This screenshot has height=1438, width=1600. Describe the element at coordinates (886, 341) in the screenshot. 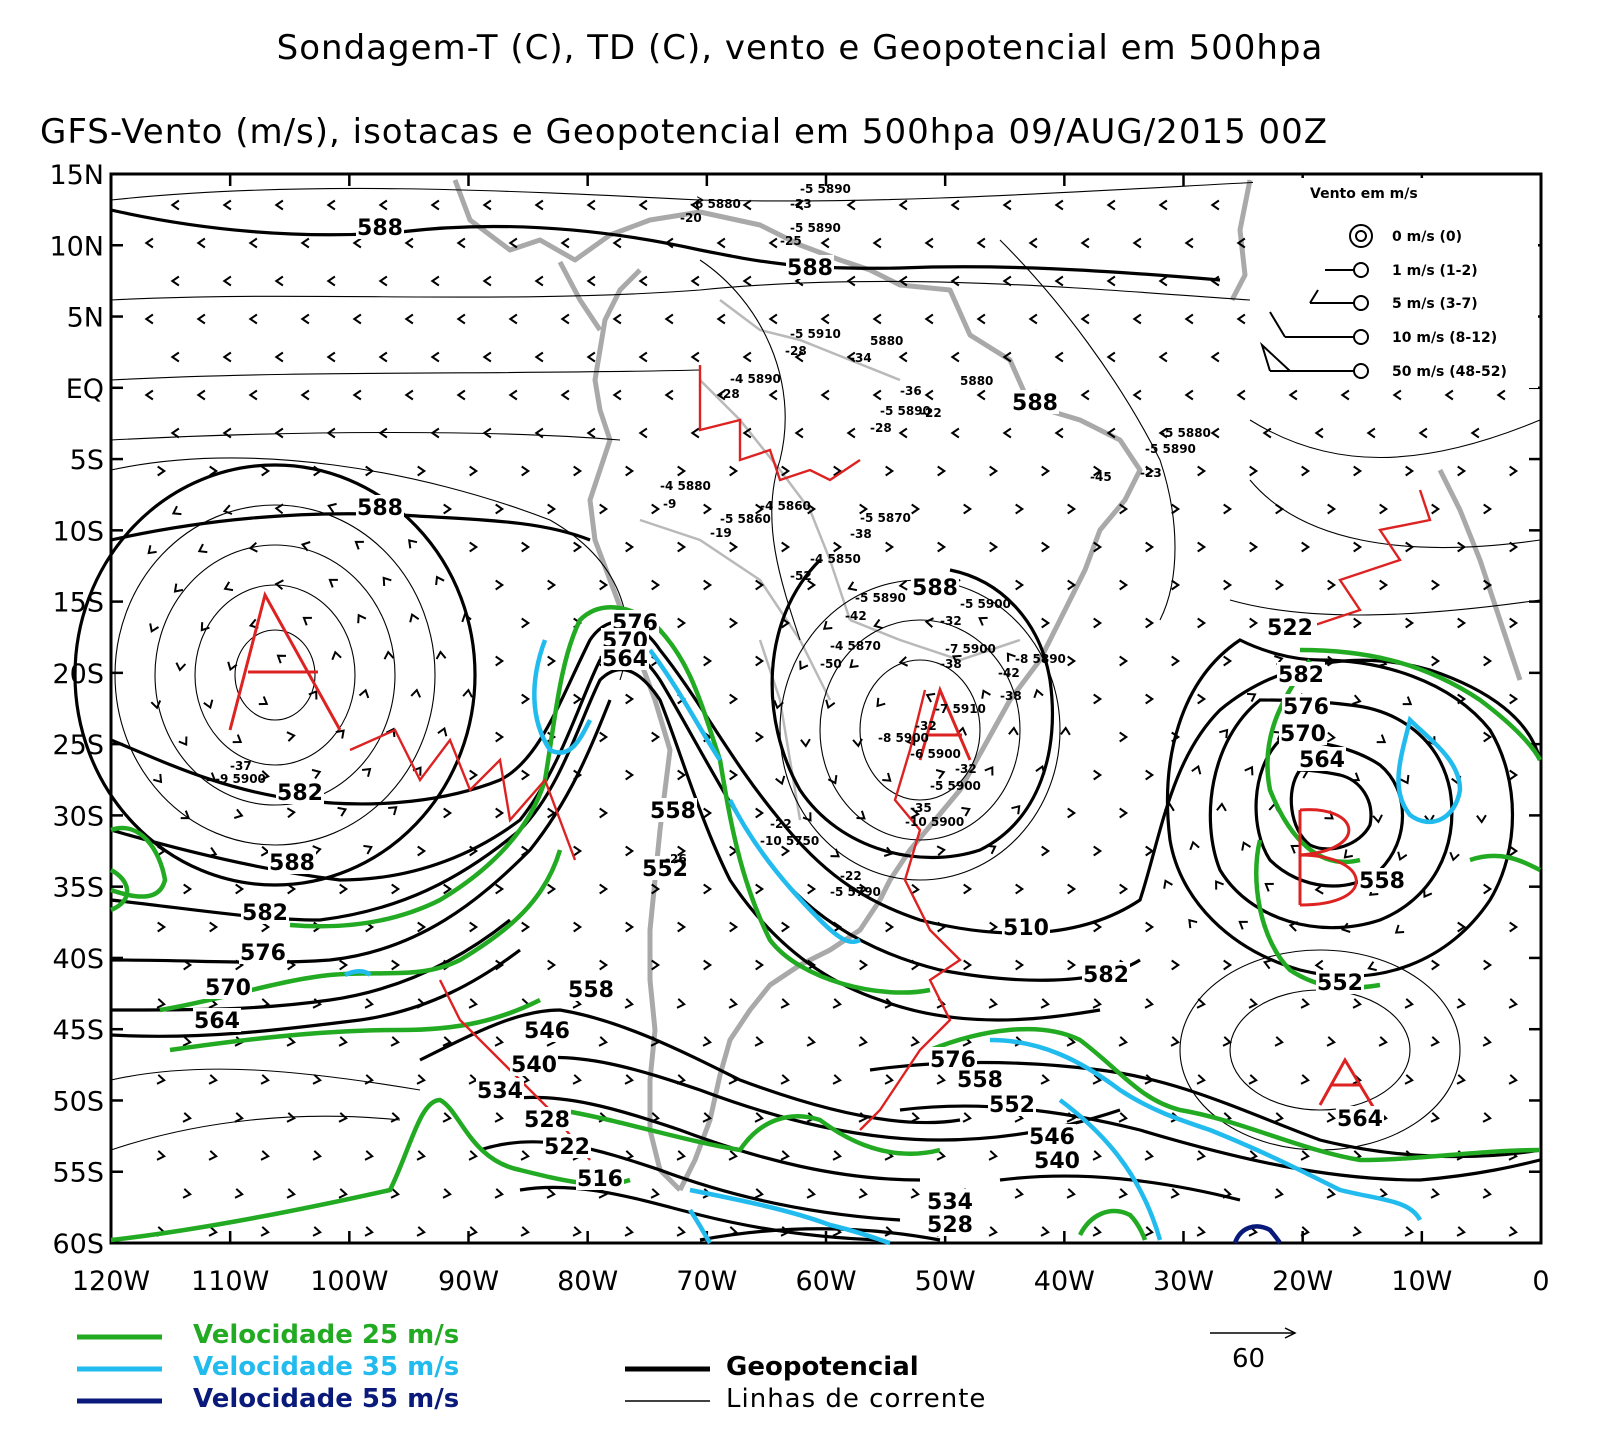

I see `station-plot-label: 5880` at that location.